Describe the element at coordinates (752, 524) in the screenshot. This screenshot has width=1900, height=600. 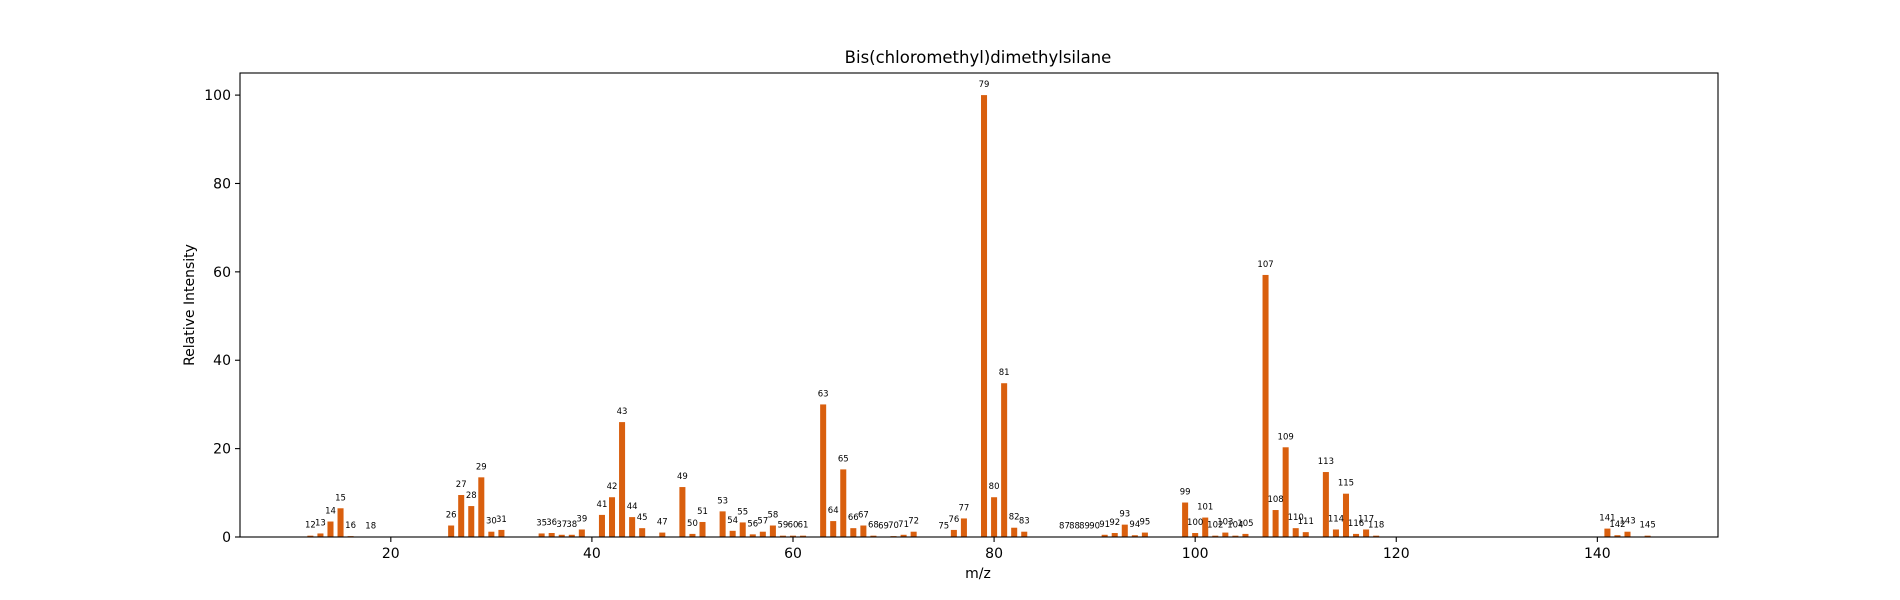
I see `bar-label-mz-56: 56` at that location.